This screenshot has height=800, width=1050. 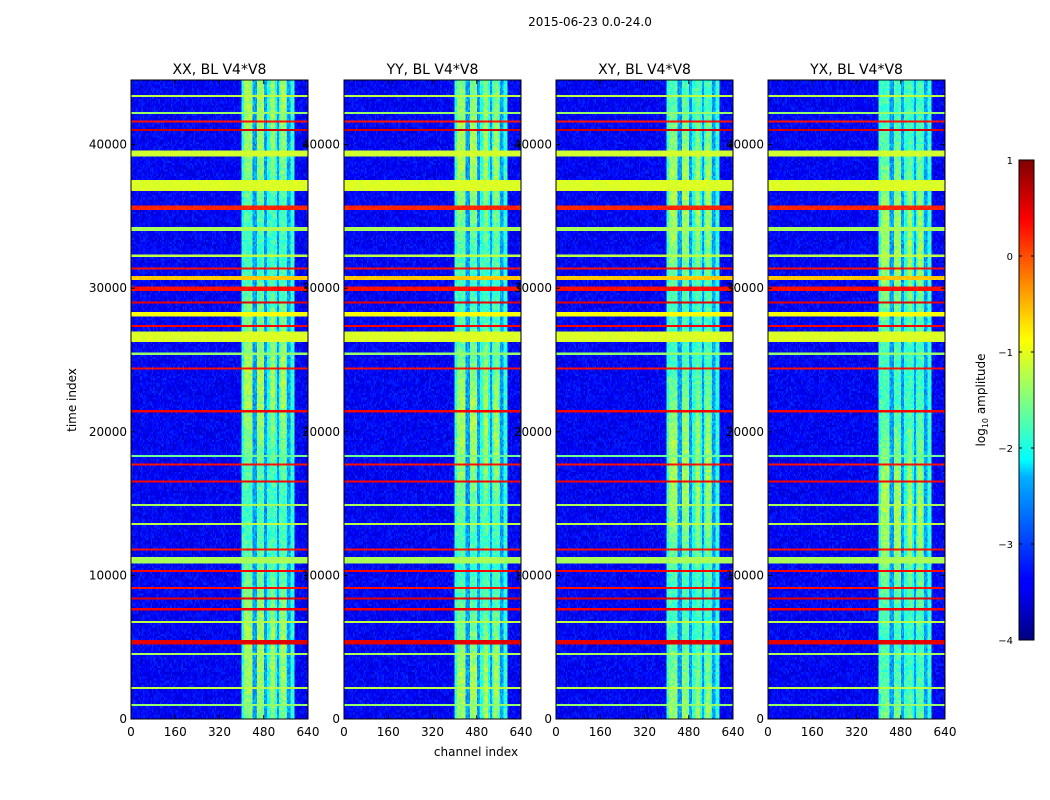 What do you see at coordinates (590, 22) in the screenshot?
I see `figure-suptitle: 2015-06-23 0.0-24.0` at bounding box center [590, 22].